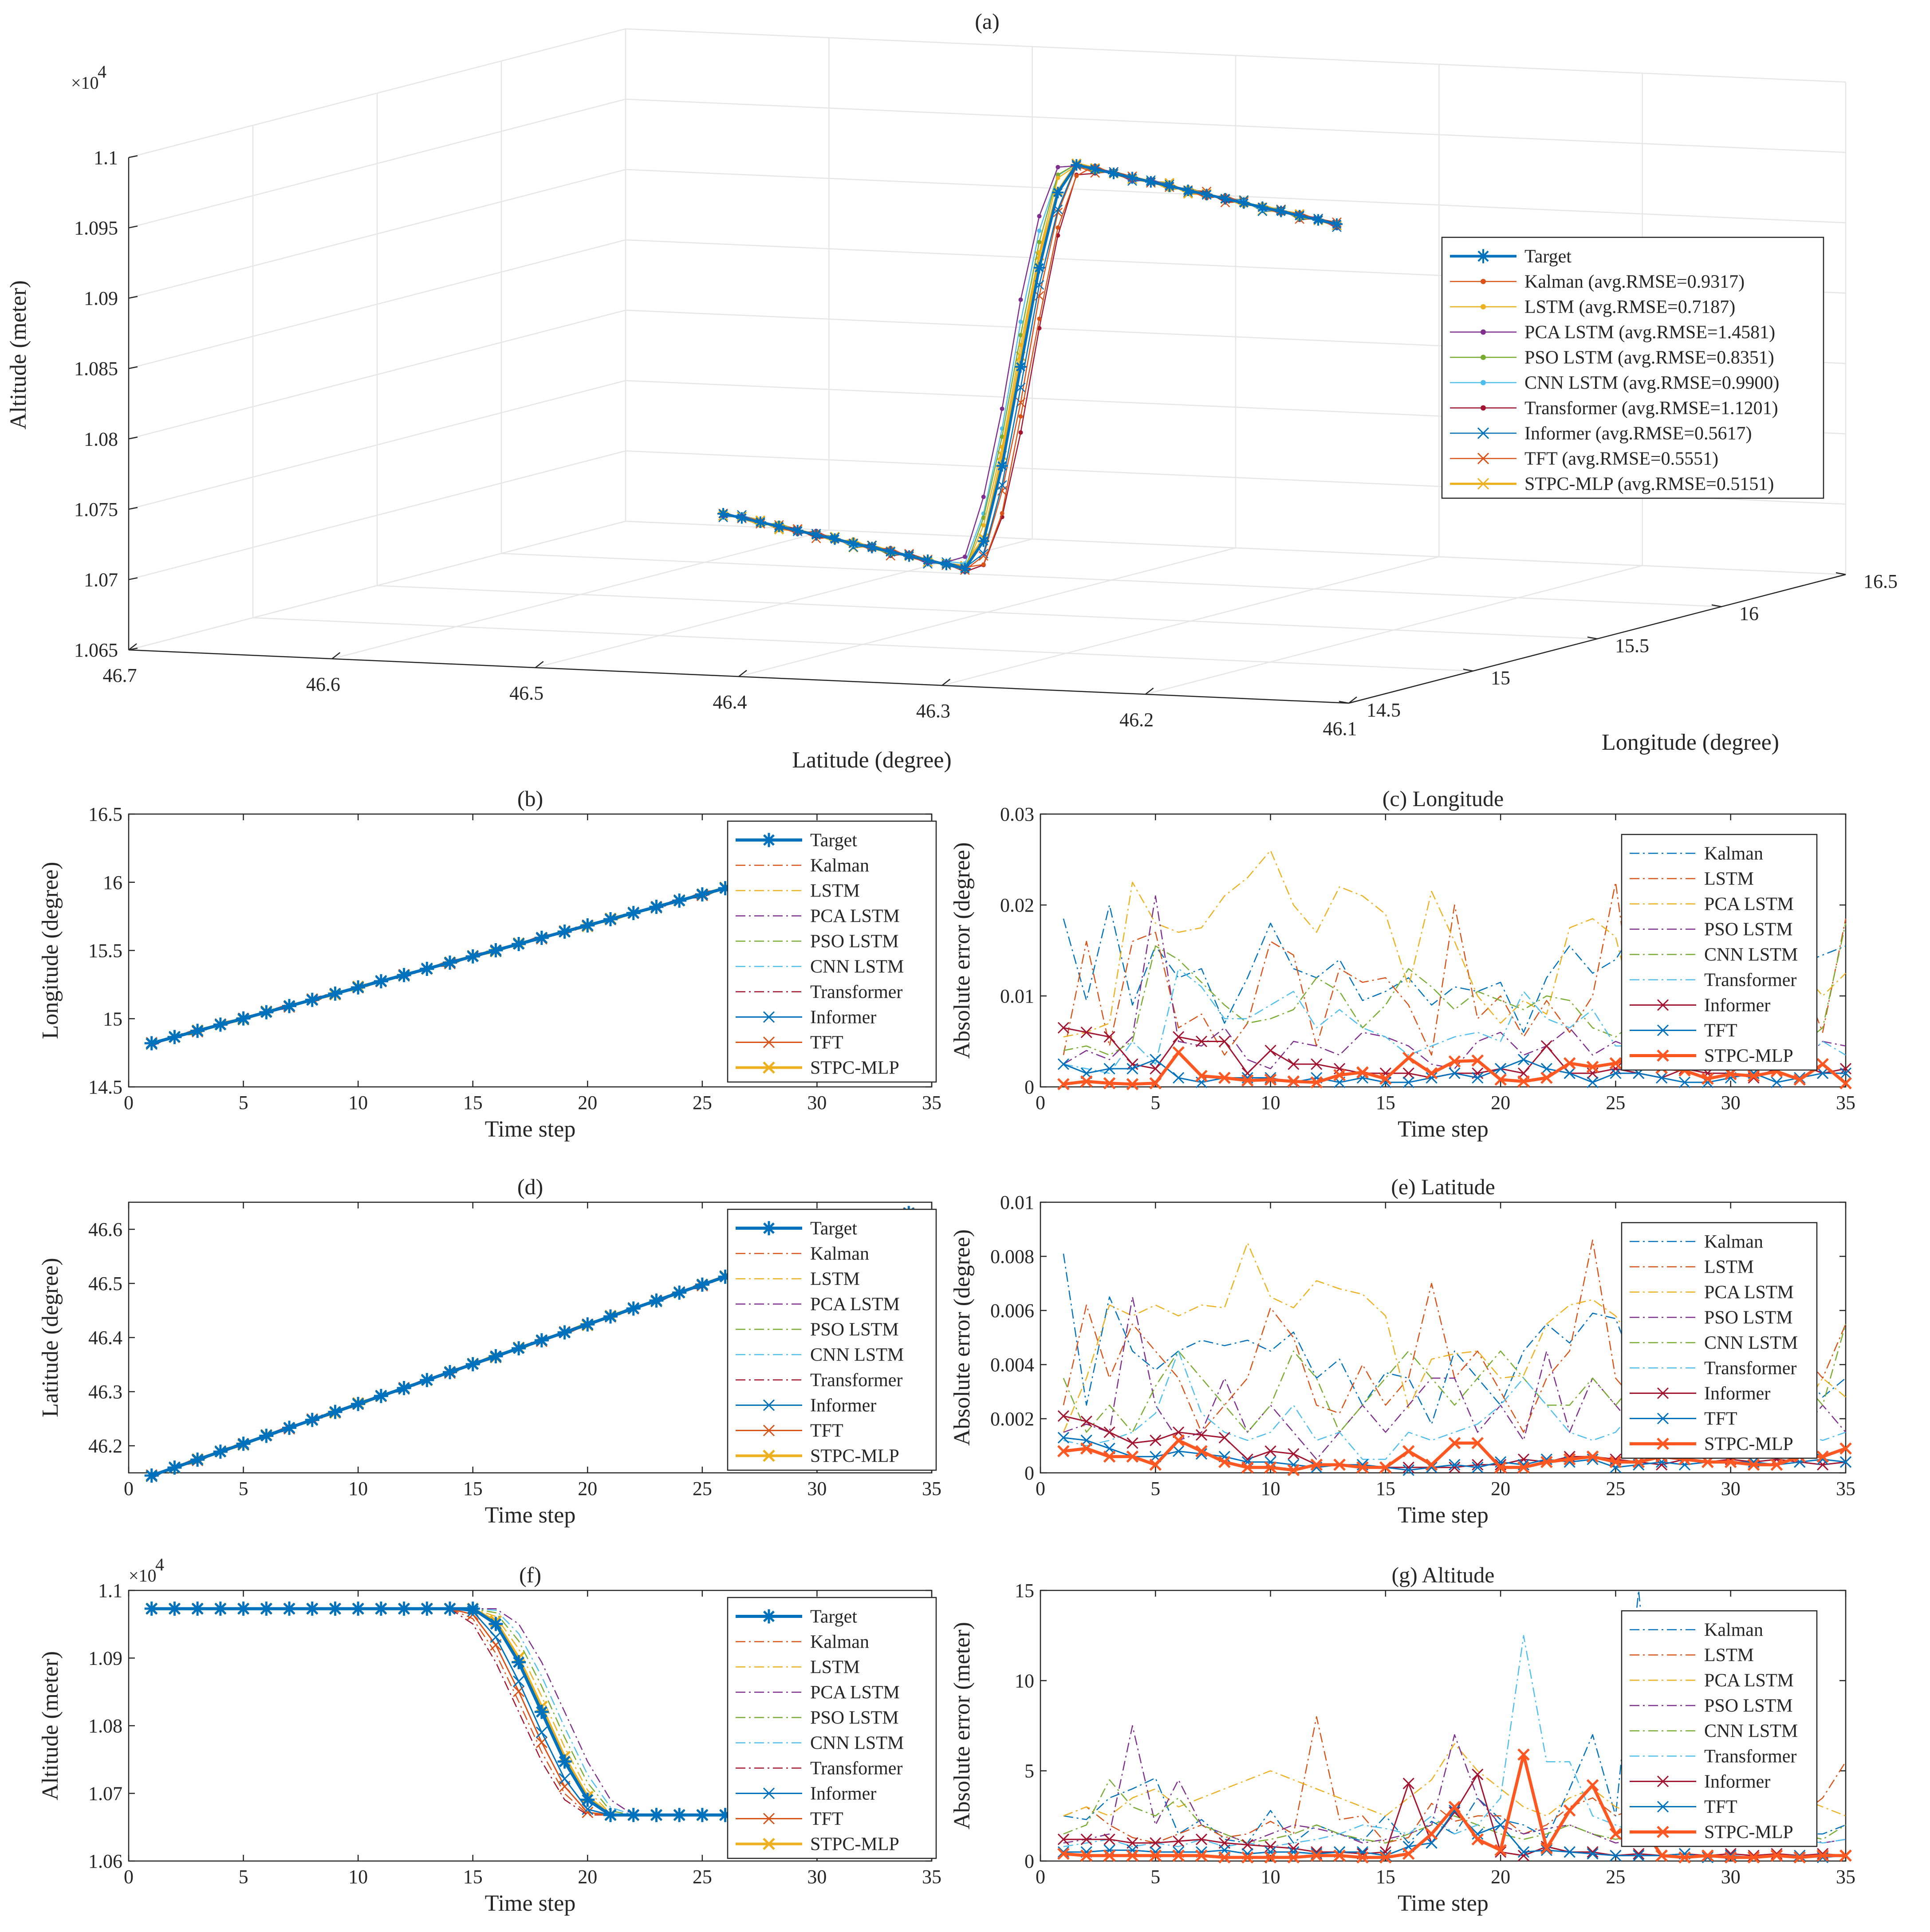  What do you see at coordinates (1455, 1780) in the screenshot?
I see `series-lstm-line` at bounding box center [1455, 1780].